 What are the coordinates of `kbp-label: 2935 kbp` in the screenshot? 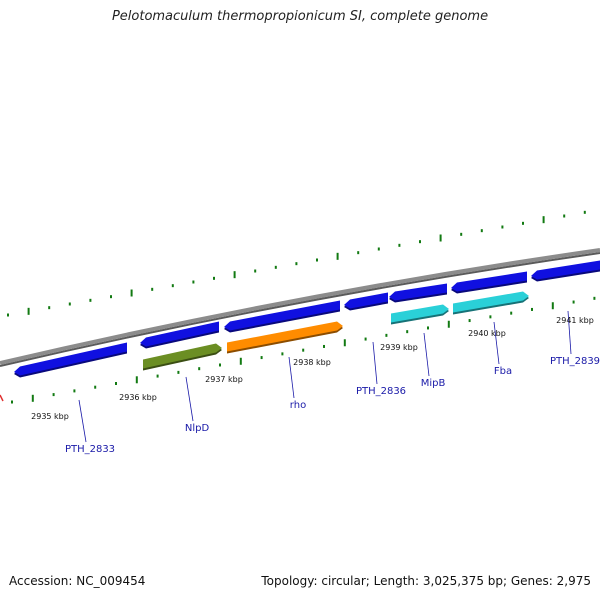 It's located at (50, 416).